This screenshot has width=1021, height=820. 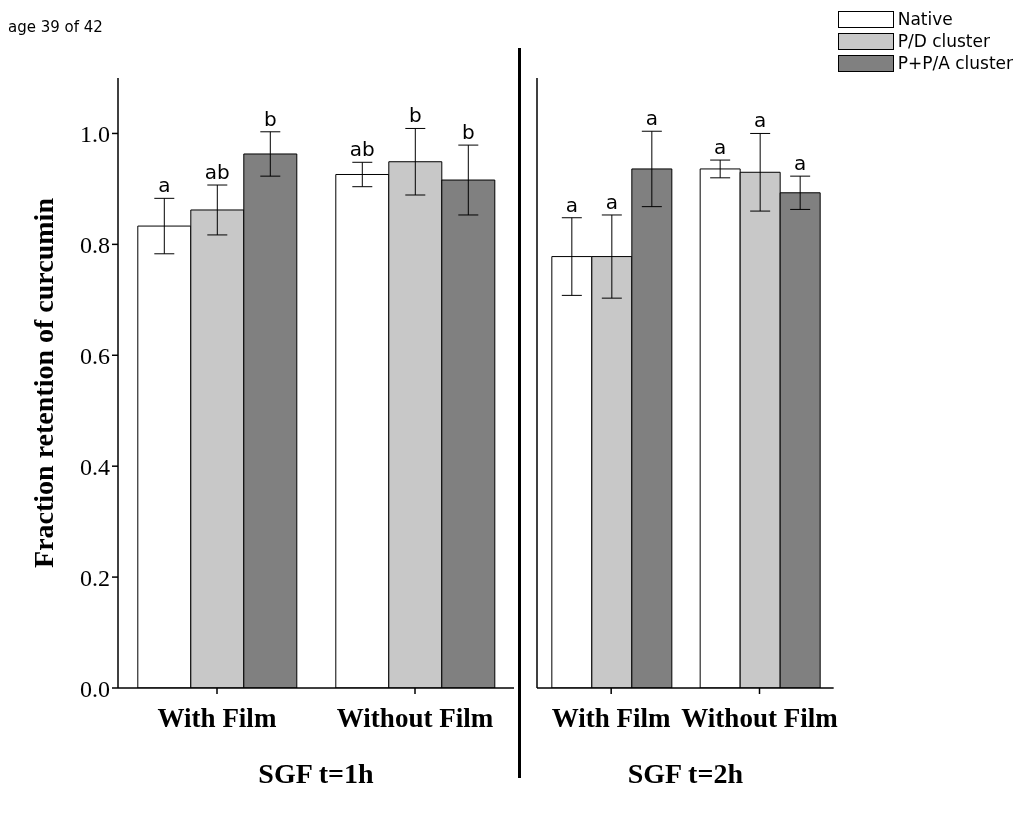 What do you see at coordinates (943, 41) in the screenshot?
I see `legend-label: P/D cluster` at bounding box center [943, 41].